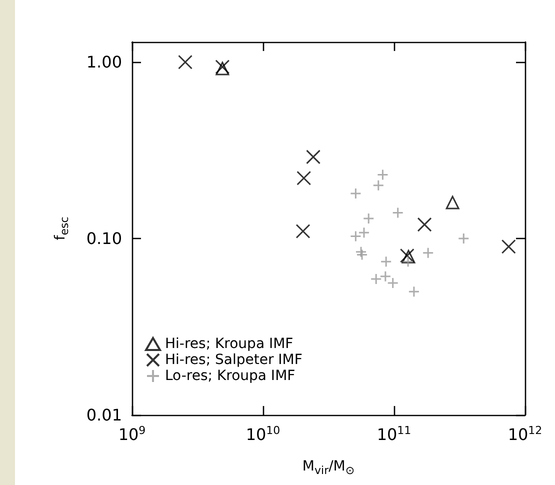 The width and height of the screenshot is (555, 485). I want to click on legend-label: Hi-res; Kroupa IMF, so click(229, 344).